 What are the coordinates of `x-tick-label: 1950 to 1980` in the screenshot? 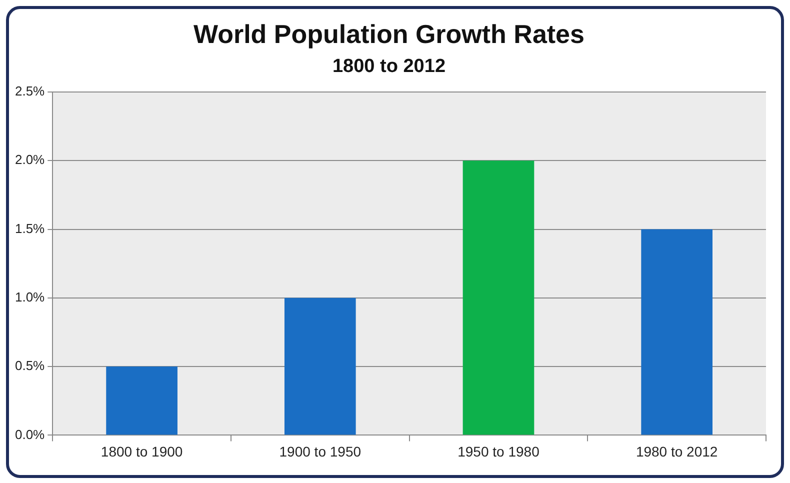 It's located at (499, 451).